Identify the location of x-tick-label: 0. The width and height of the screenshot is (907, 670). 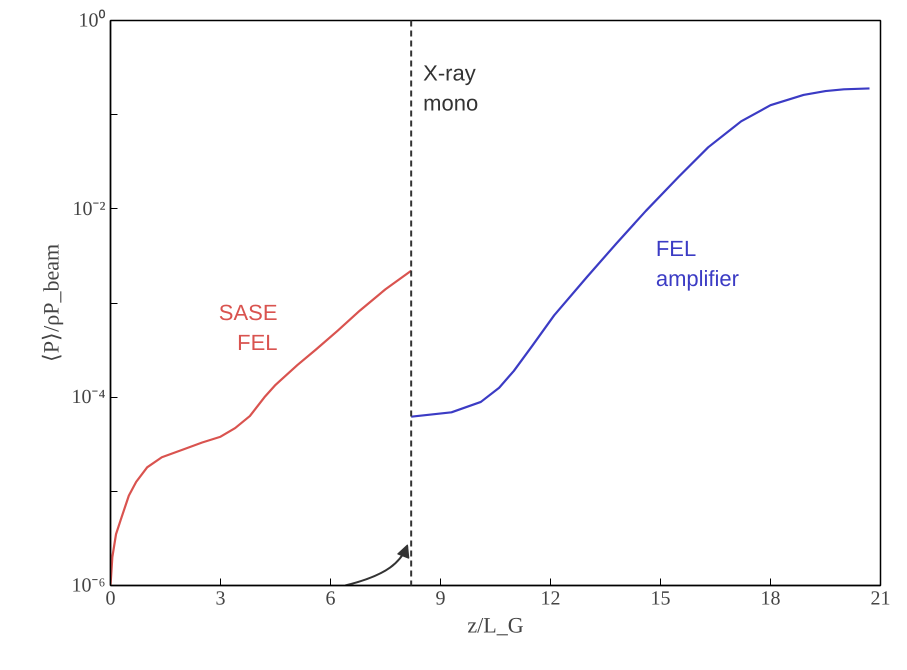
(111, 599).